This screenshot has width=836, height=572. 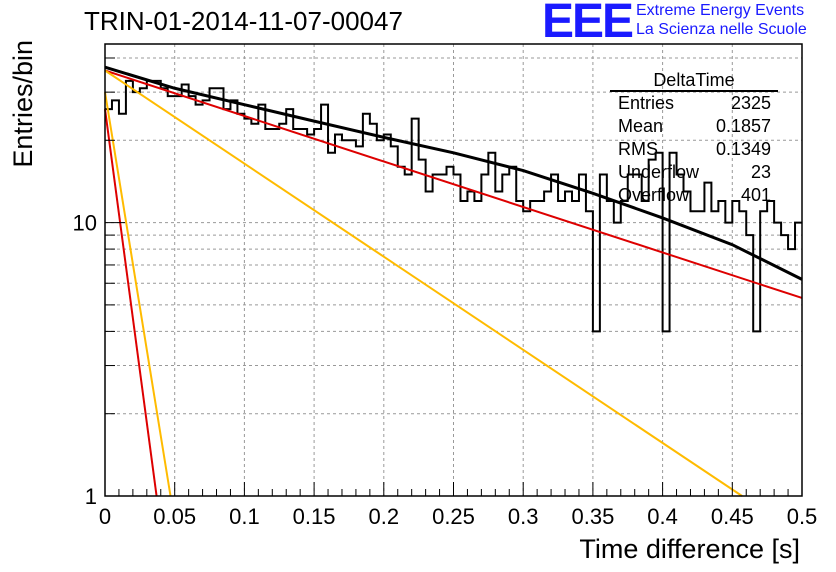 What do you see at coordinates (85, 223) in the screenshot?
I see `y-tick-label: 10` at bounding box center [85, 223].